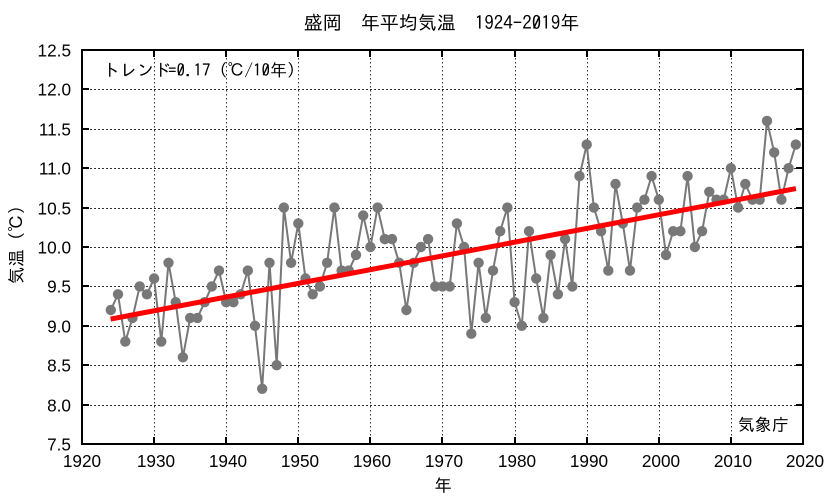 The image size is (833, 503). What do you see at coordinates (228, 461) in the screenshot?
I see `svg-text: 1940` at bounding box center [228, 461].